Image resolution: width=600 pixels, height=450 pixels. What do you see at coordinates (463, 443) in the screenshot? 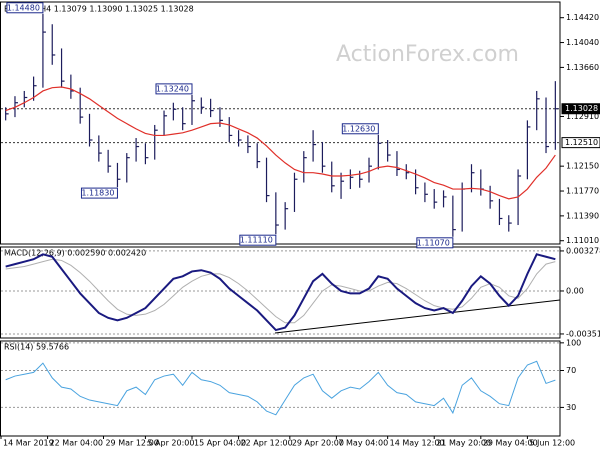
I see `x-tick-label: 21 May 20:00` at bounding box center [463, 443].